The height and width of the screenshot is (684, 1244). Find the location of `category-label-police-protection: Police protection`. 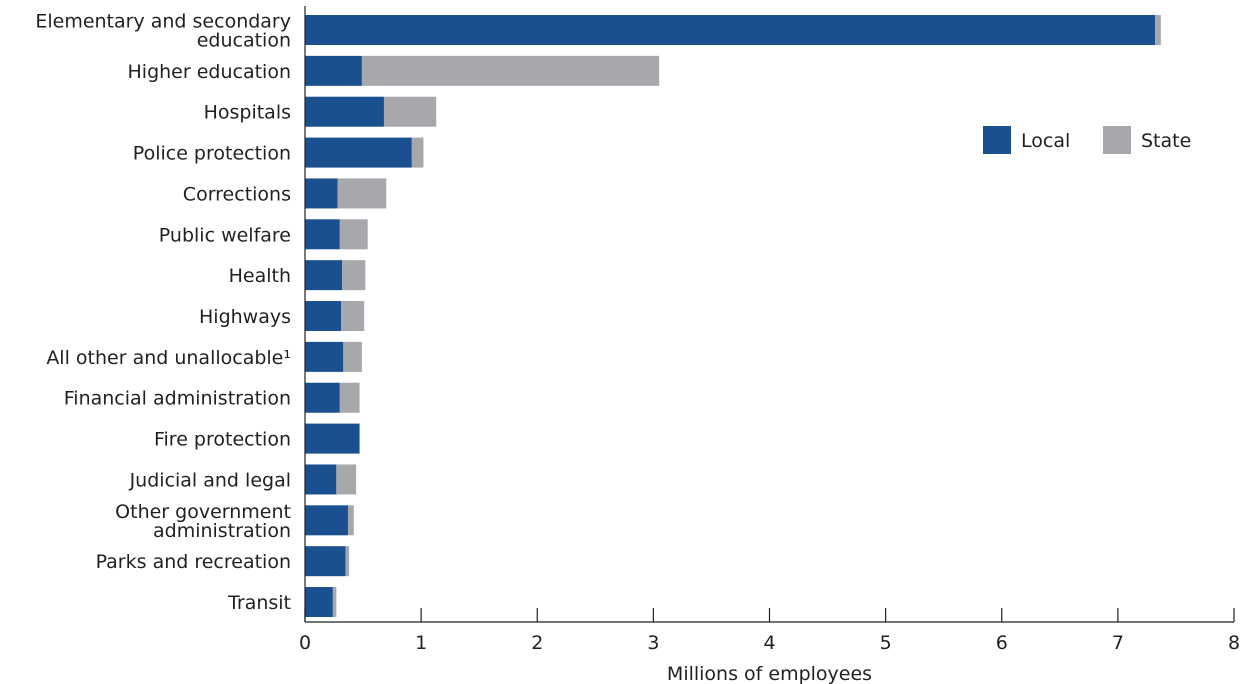

category-label-police-protection: Police protection is located at coordinates (212, 154).